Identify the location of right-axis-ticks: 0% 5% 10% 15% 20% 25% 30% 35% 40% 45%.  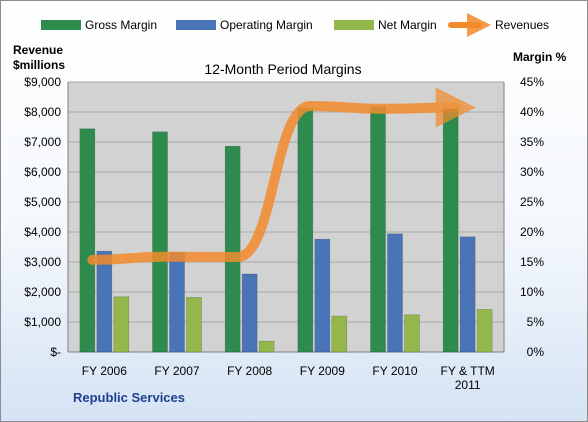
(532, 217).